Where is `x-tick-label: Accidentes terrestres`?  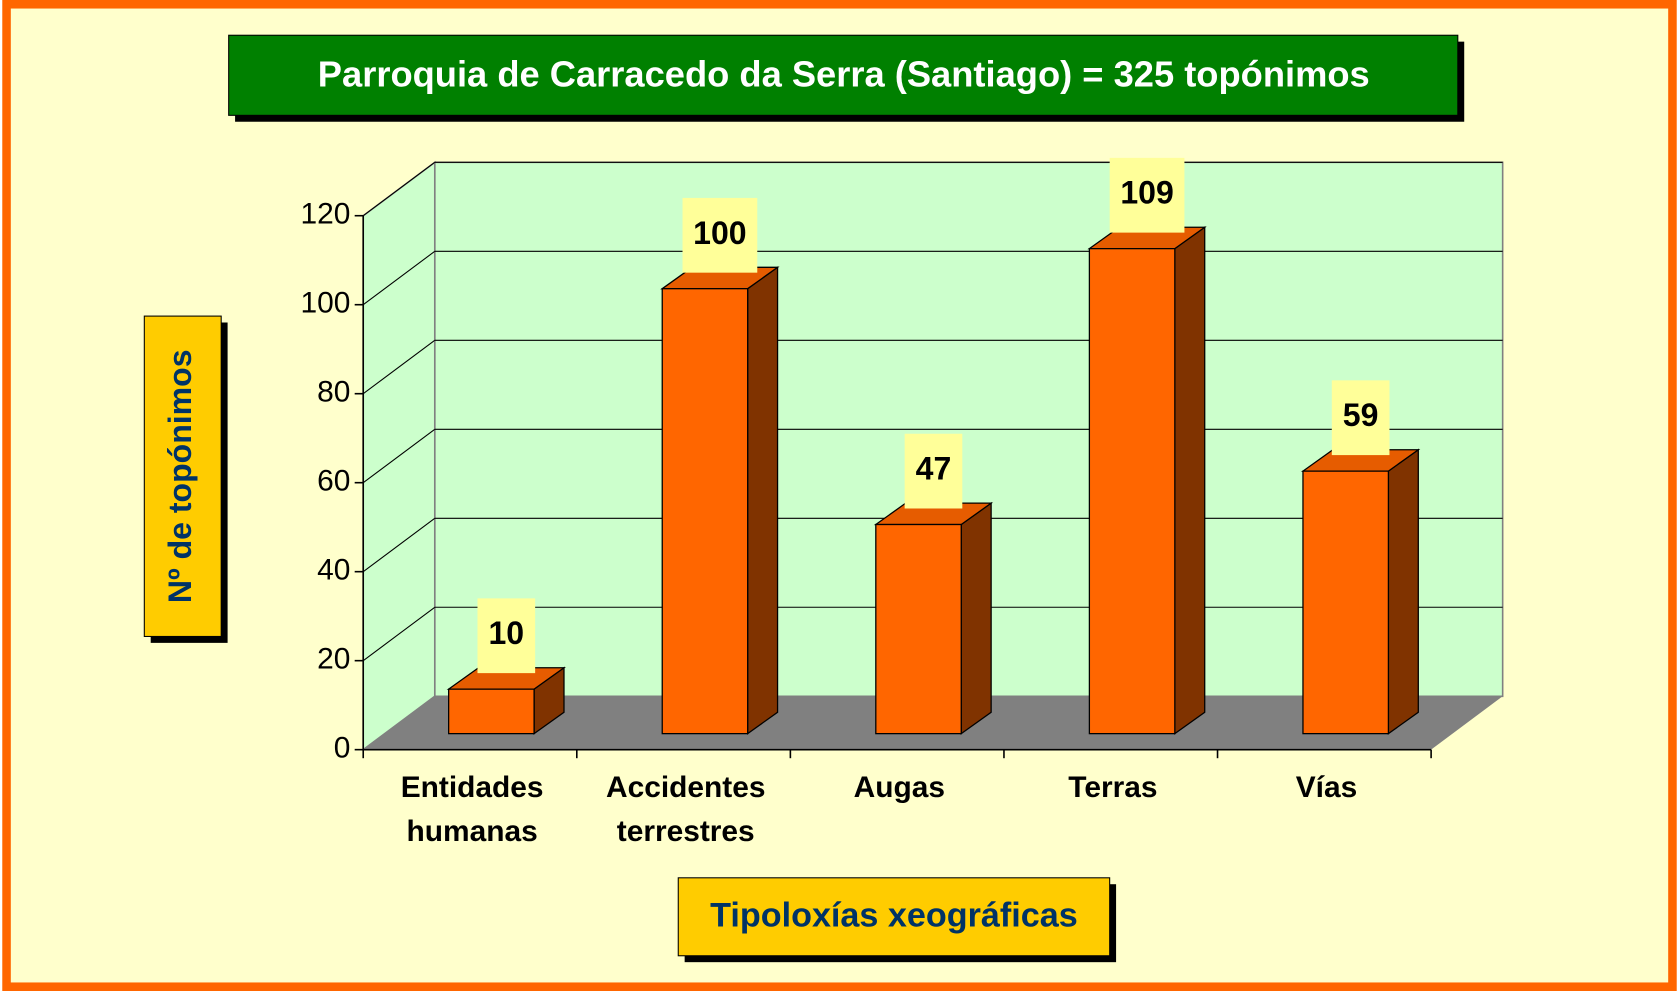 x-tick-label: Accidentes terrestres is located at coordinates (685, 809).